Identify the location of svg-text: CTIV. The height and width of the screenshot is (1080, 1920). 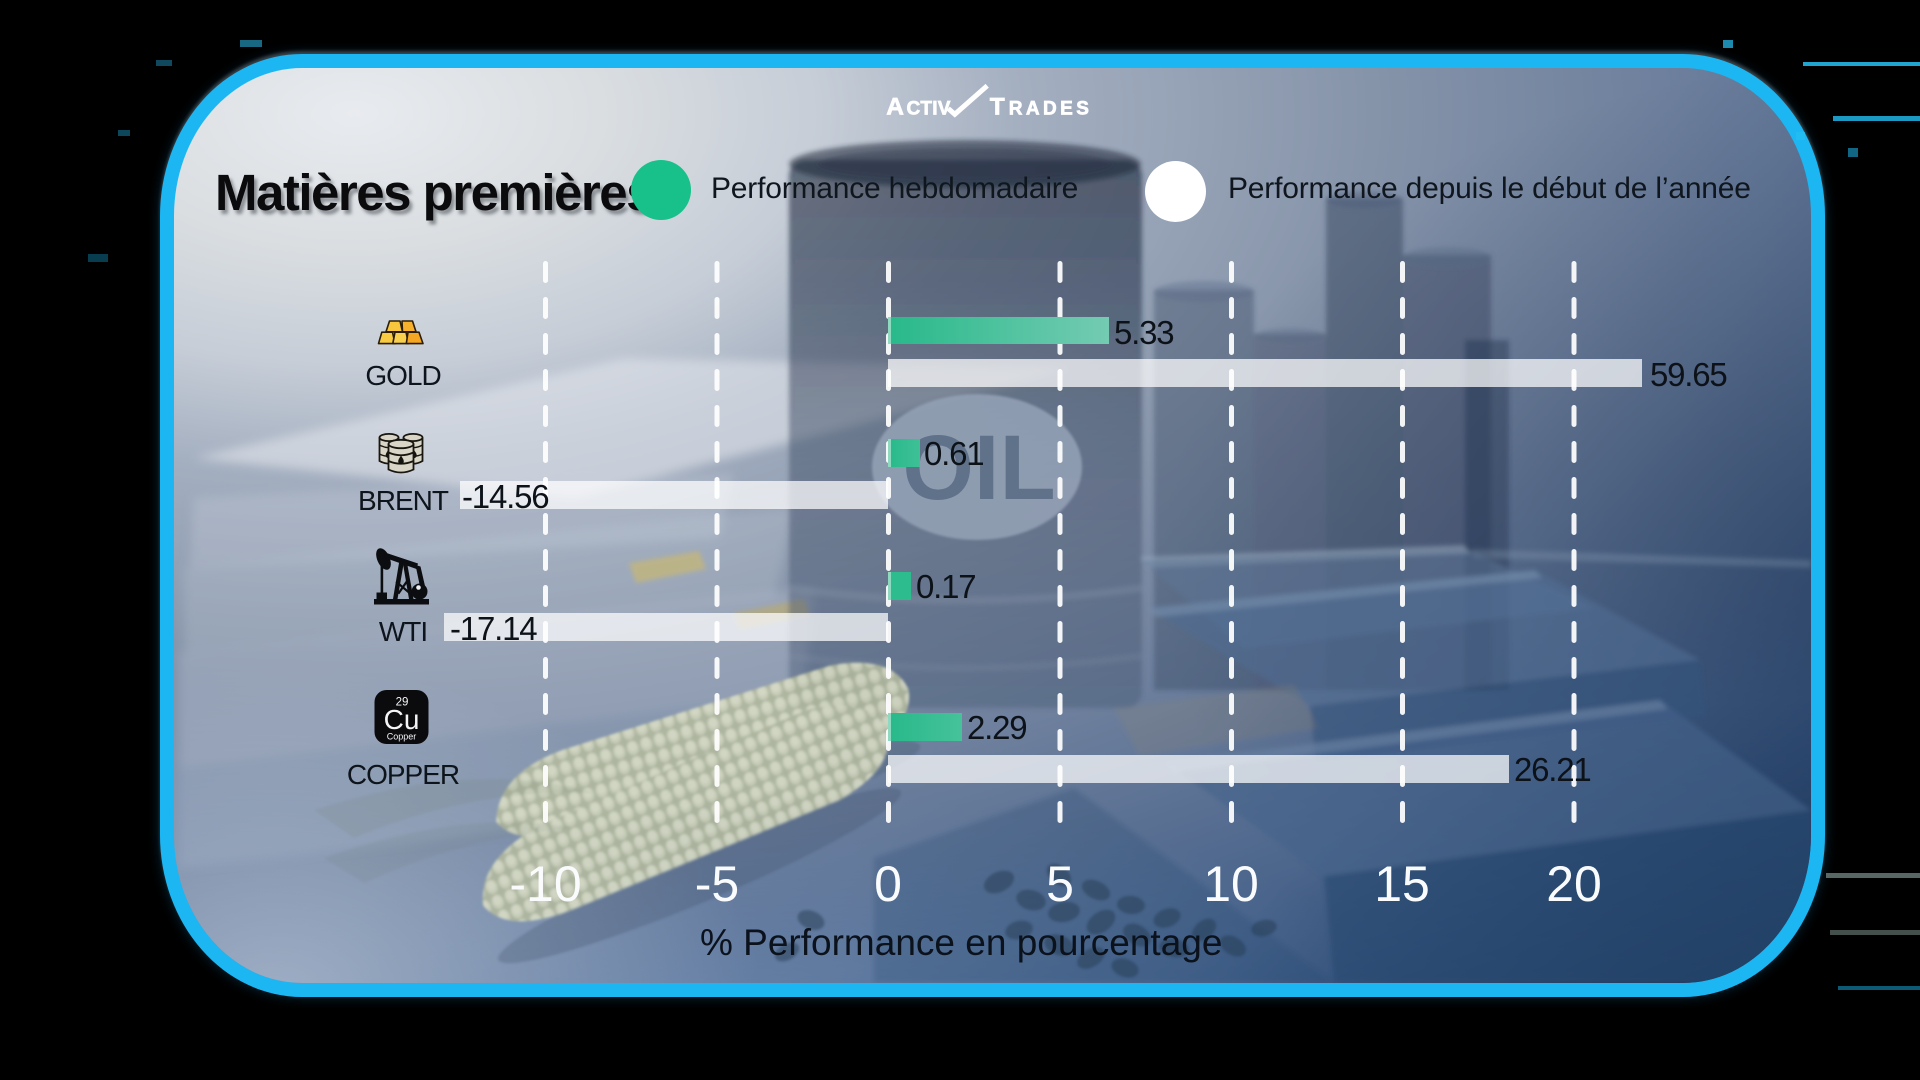
(929, 109).